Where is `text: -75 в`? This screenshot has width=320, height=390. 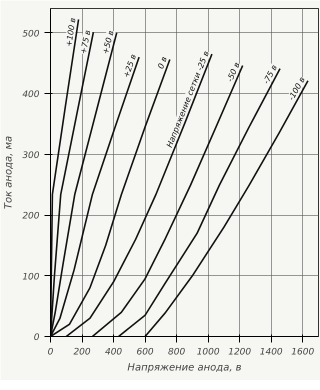 text: -75 в is located at coordinates (271, 74).